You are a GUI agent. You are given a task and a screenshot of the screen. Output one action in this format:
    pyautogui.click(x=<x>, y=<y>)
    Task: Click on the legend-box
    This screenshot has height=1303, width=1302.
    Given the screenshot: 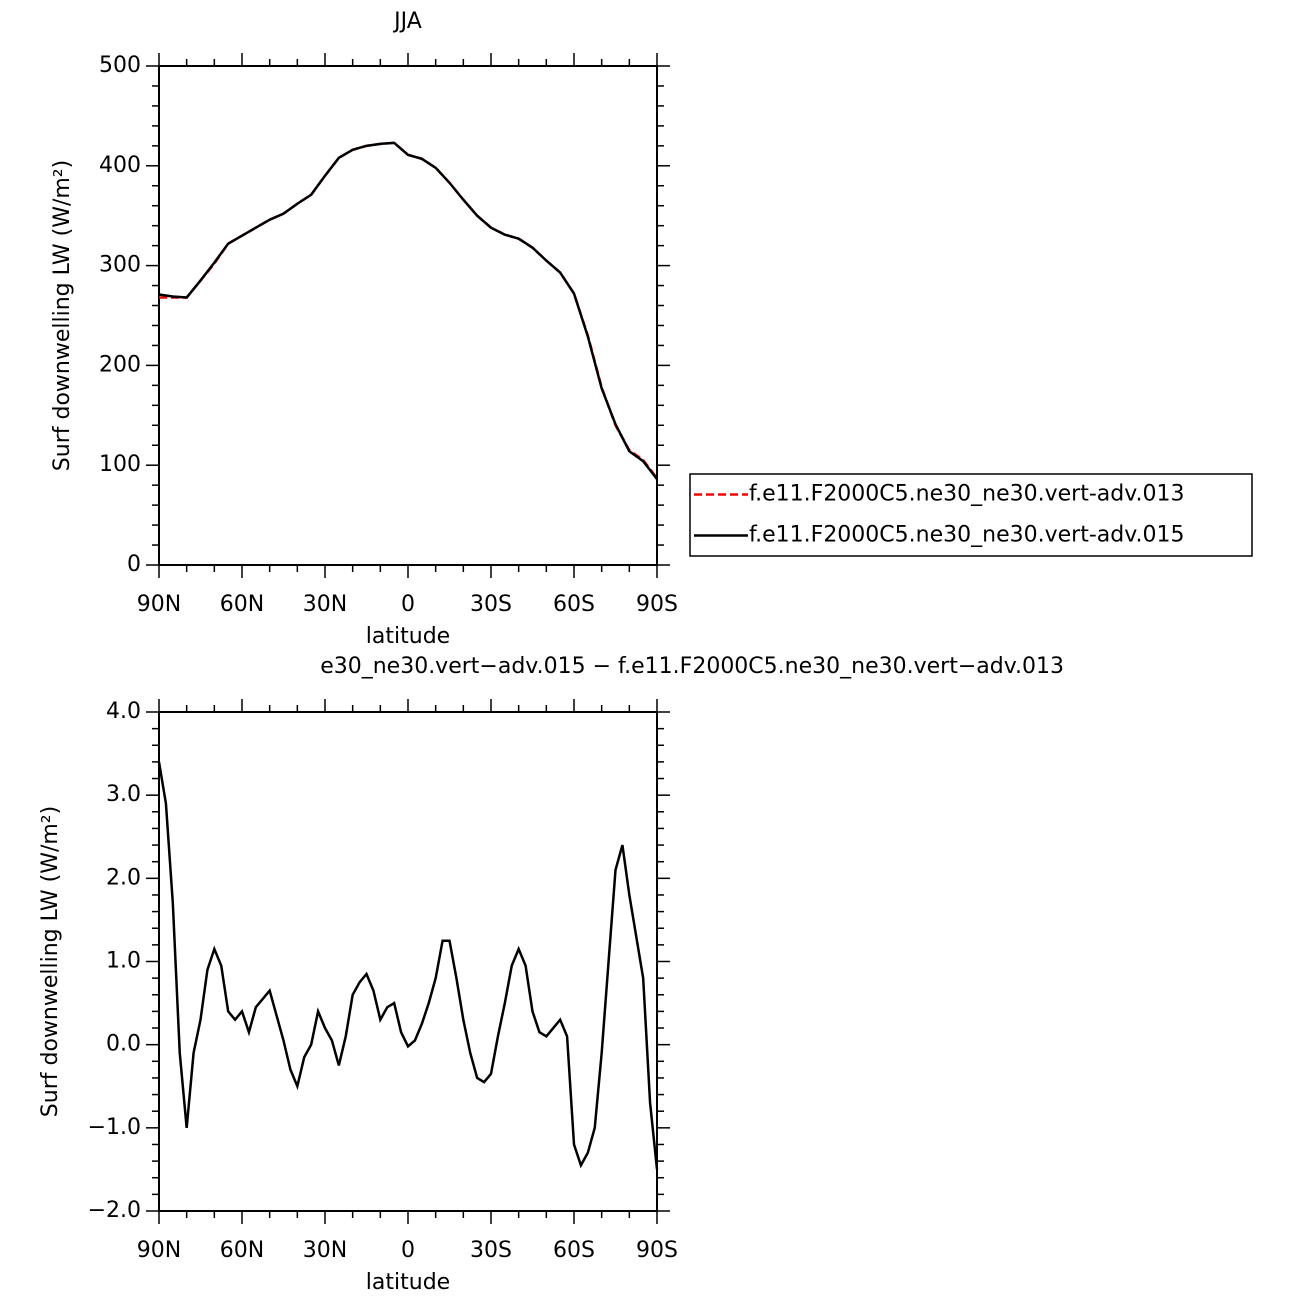 What is the action you would take?
    pyautogui.click(x=971, y=515)
    